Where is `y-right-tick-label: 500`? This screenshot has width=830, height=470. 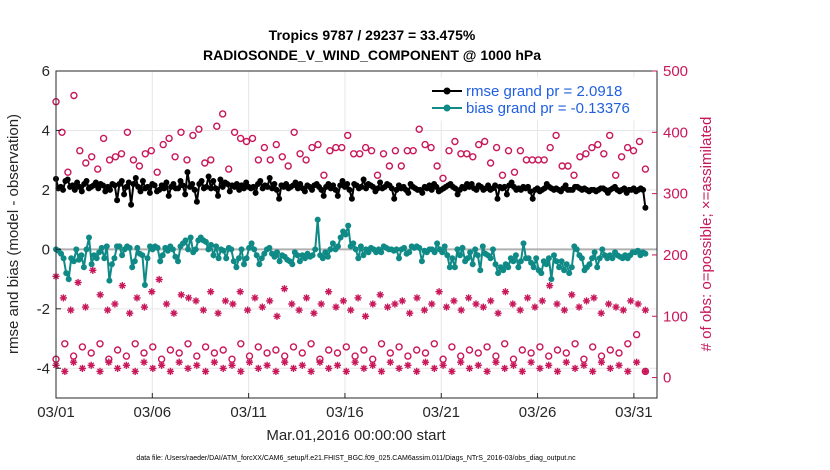
y-right-tick-label: 500 is located at coordinates (675, 71).